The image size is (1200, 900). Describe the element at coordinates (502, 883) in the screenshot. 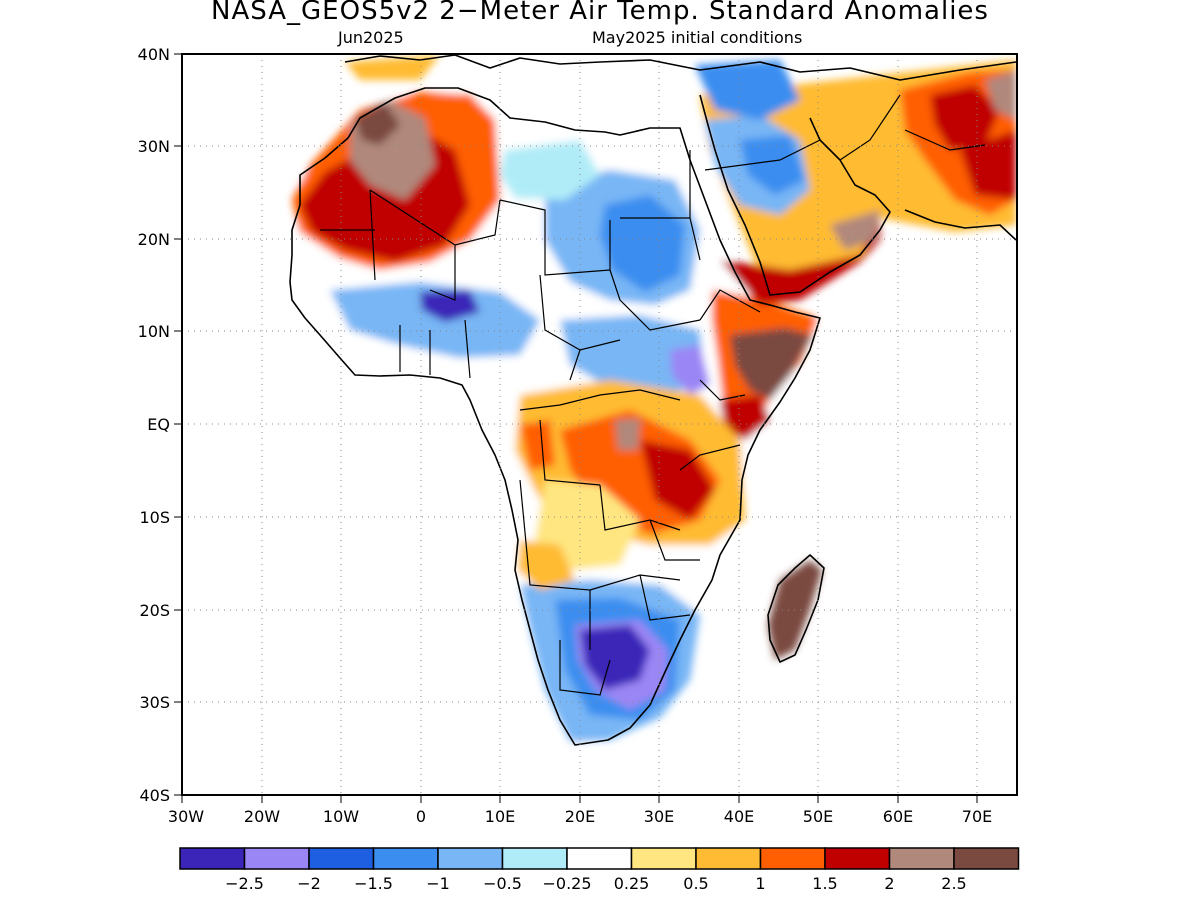

I see `colorbar-label: −0.5` at that location.